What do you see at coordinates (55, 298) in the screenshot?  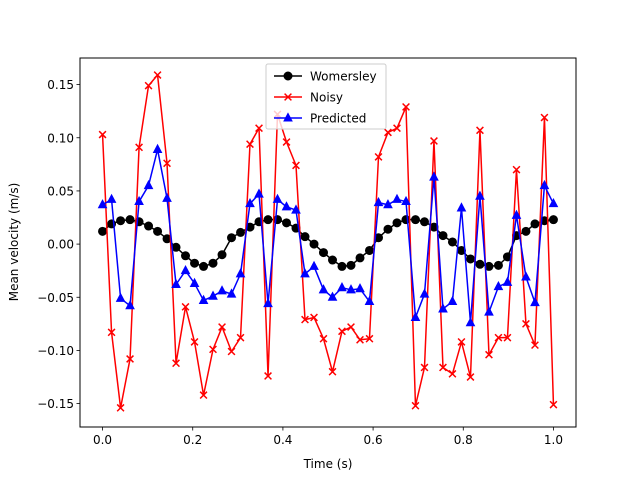 I see `y-tick-label: −0.05` at bounding box center [55, 298].